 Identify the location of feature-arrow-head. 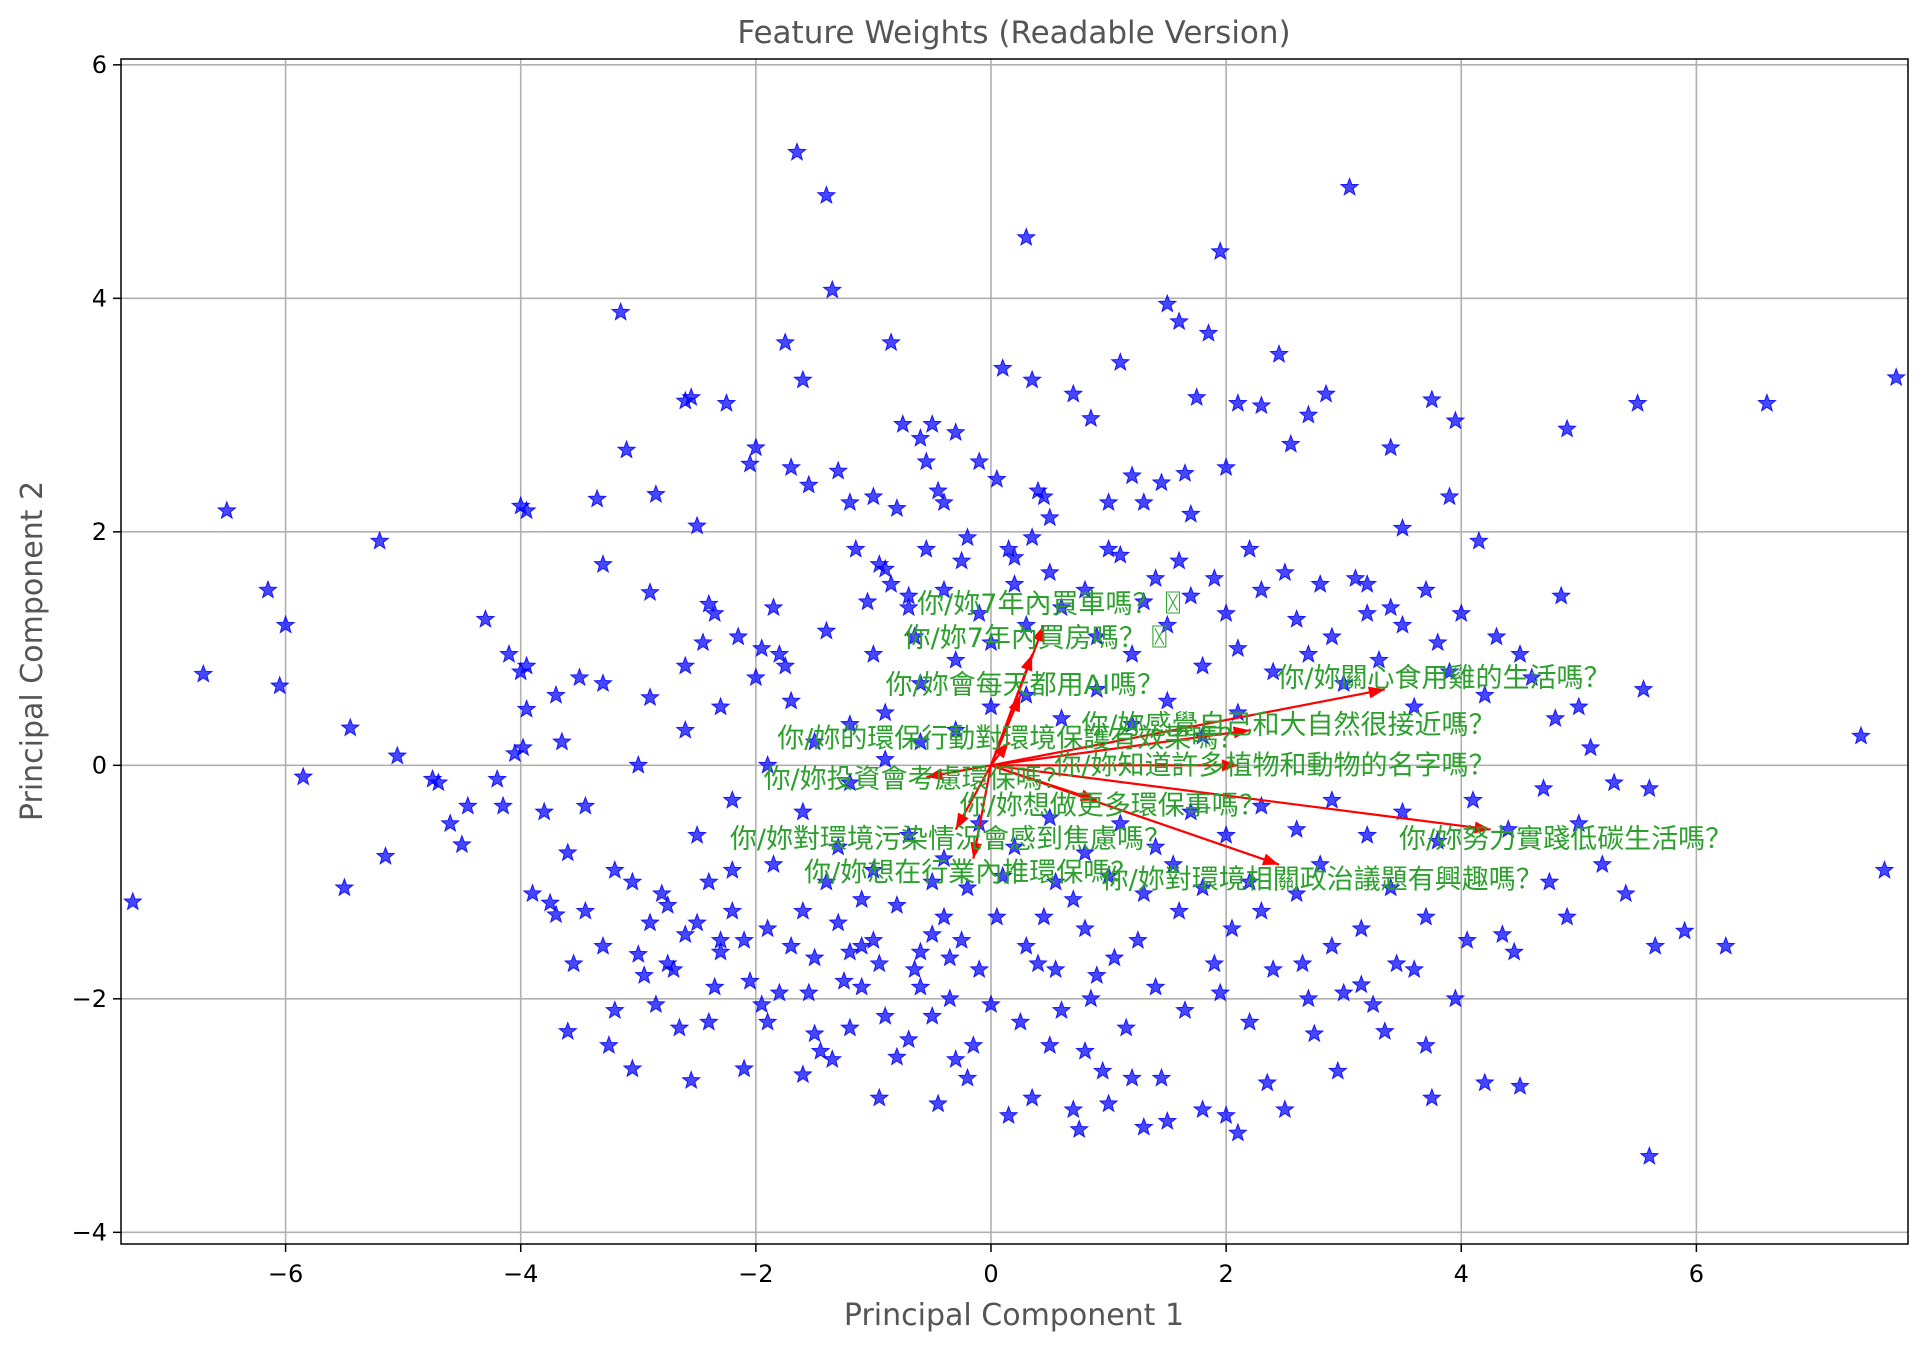
(1014, 704).